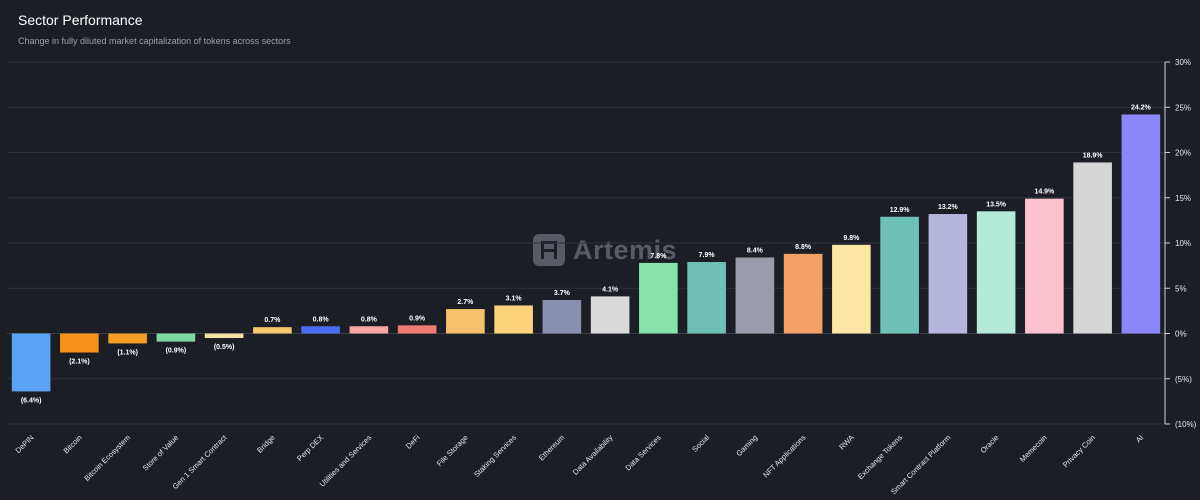 Image resolution: width=1200 pixels, height=500 pixels. Describe the element at coordinates (1186, 424) in the screenshot. I see `y-tick-label: (10%)` at that location.